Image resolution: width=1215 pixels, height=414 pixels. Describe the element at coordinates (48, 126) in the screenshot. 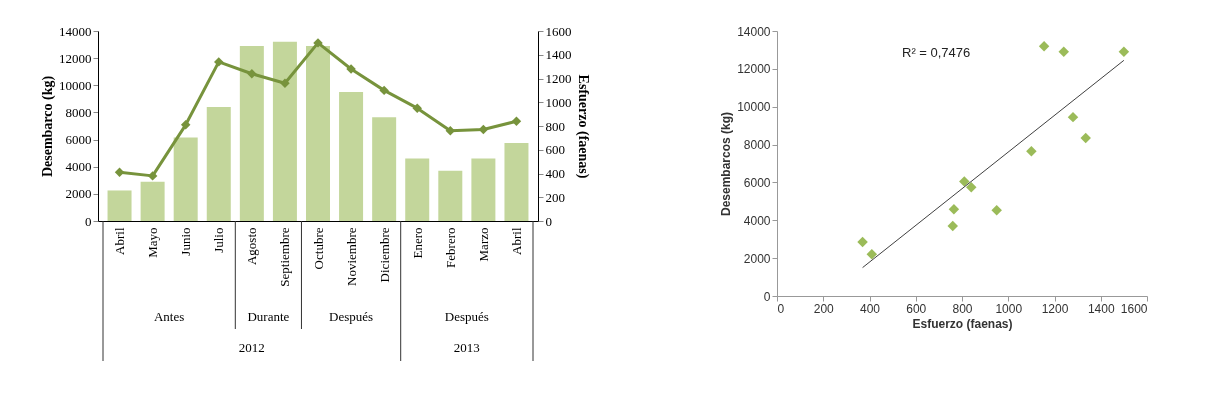

I see `y-axis-title: Desembarco (kg)` at that location.